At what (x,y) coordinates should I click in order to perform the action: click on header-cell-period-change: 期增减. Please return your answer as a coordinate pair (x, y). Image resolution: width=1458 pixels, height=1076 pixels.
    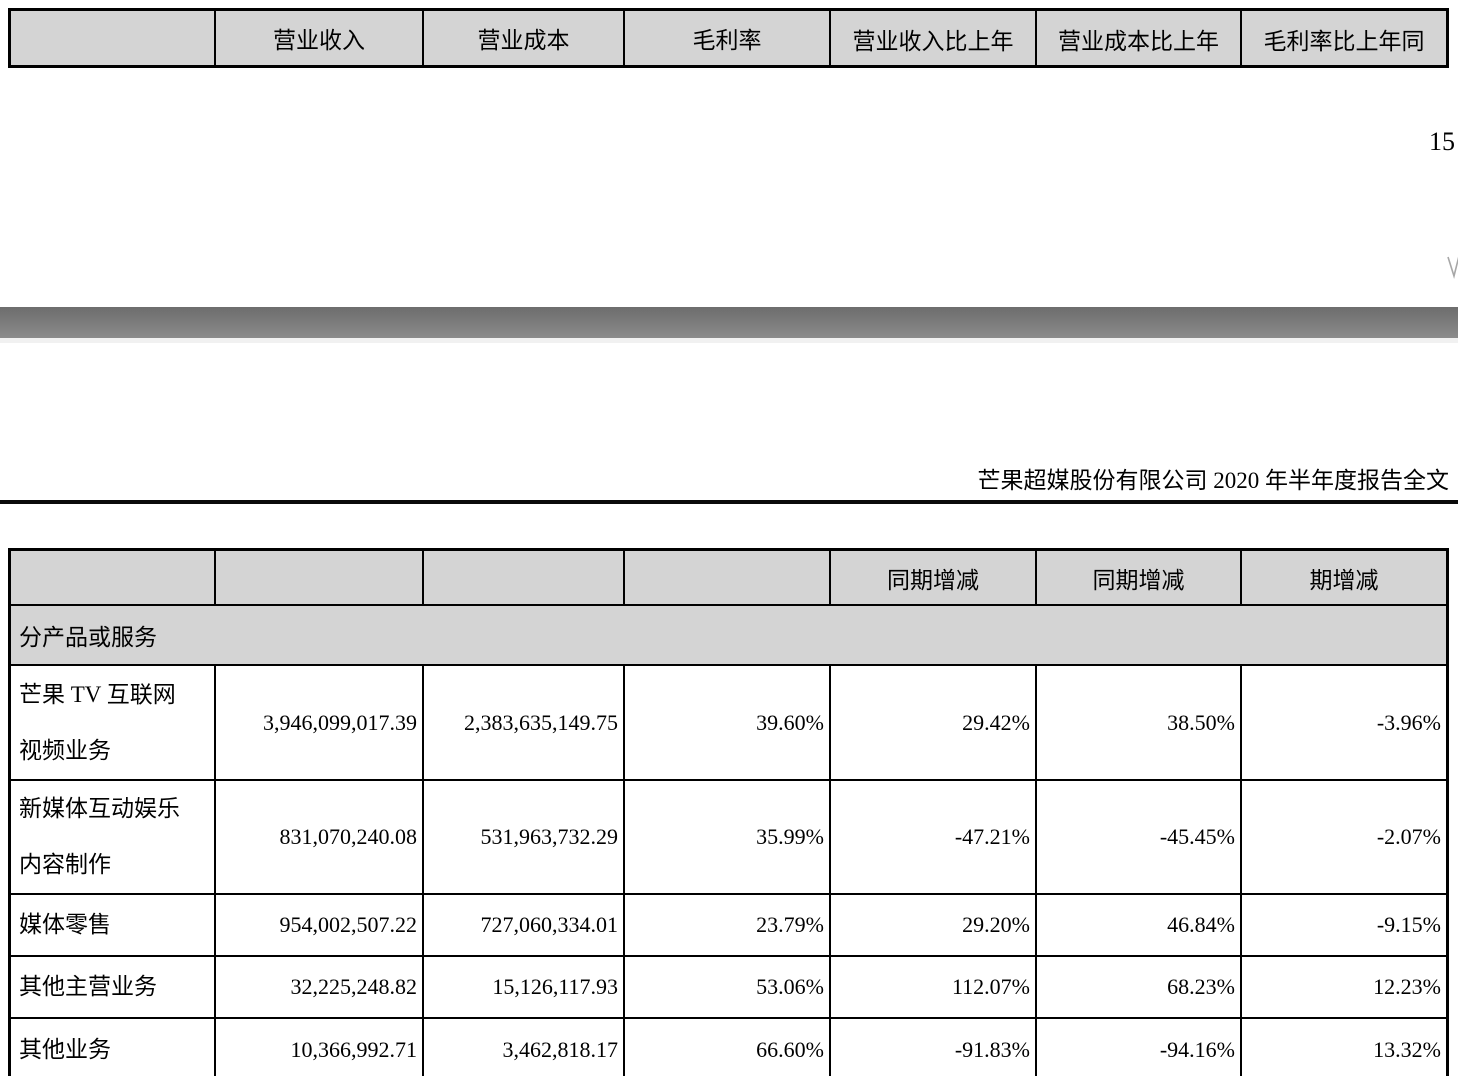
    Looking at the image, I should click on (1344, 577).